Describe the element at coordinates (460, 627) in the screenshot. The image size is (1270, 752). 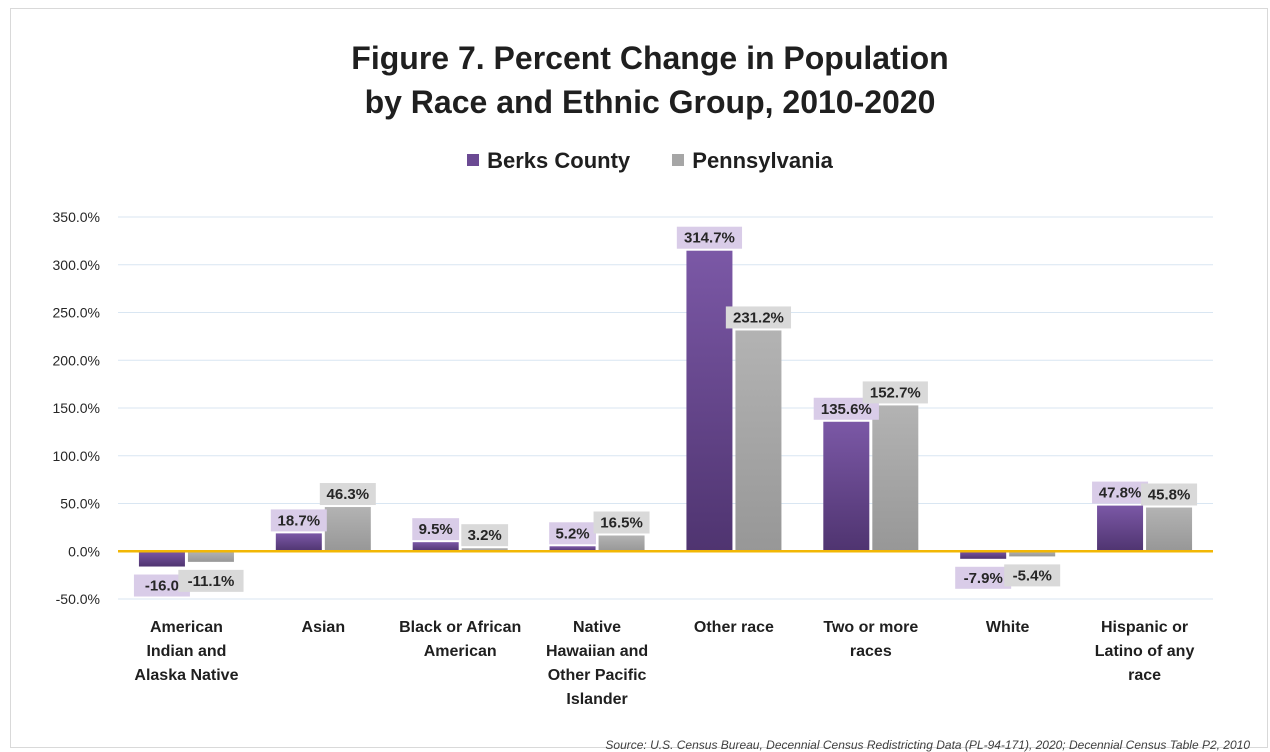
I see `x-category-label-2: Black or African` at that location.